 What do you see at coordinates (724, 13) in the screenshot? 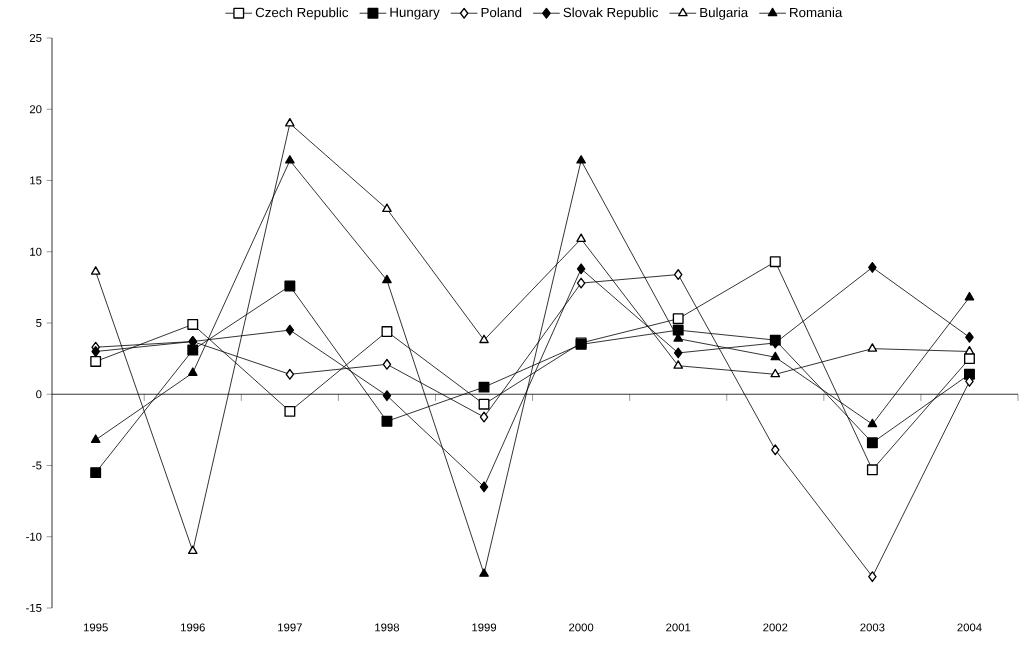
I see `legend-label: Bulgaria` at bounding box center [724, 13].